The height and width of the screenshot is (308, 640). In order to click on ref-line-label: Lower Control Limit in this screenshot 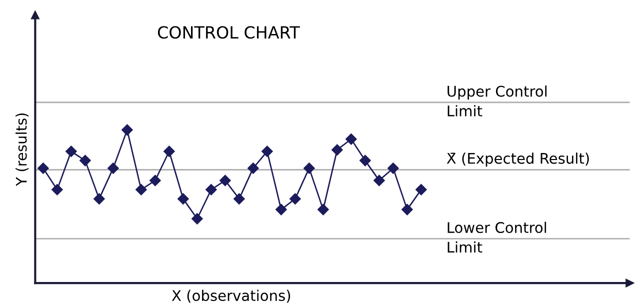, I will do `click(497, 237)`.